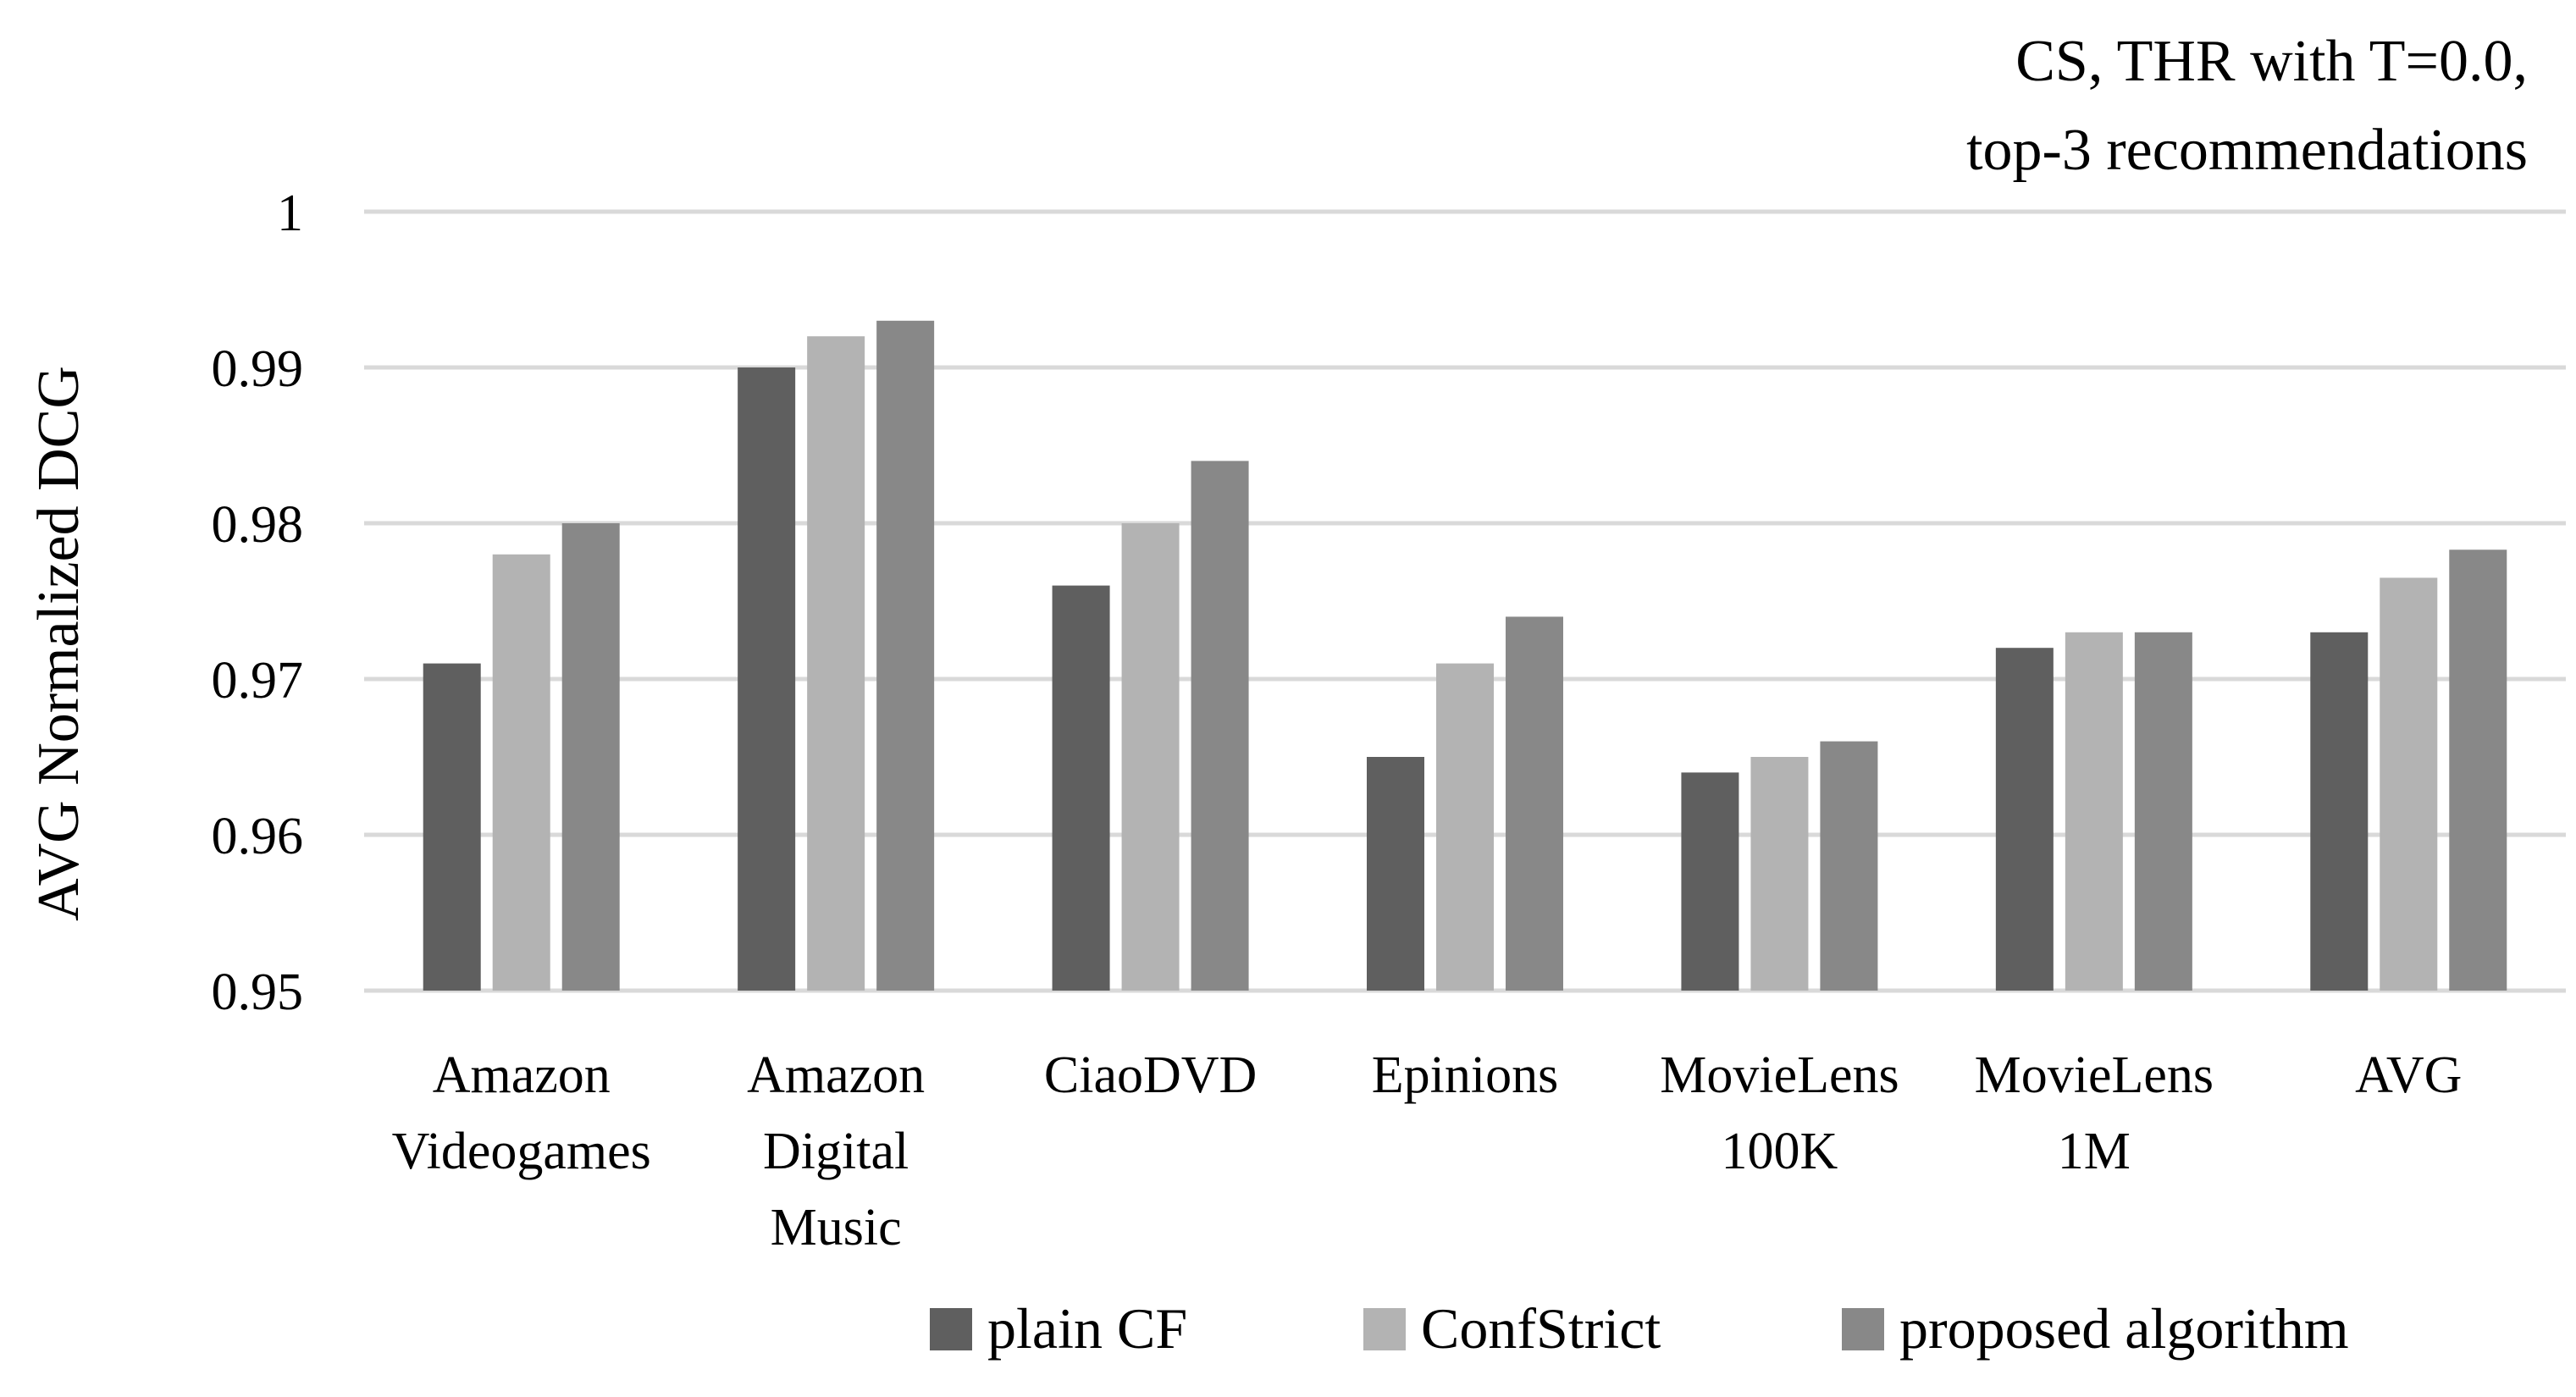  I want to click on category-label-0-1: Videogames, so click(521, 1151).